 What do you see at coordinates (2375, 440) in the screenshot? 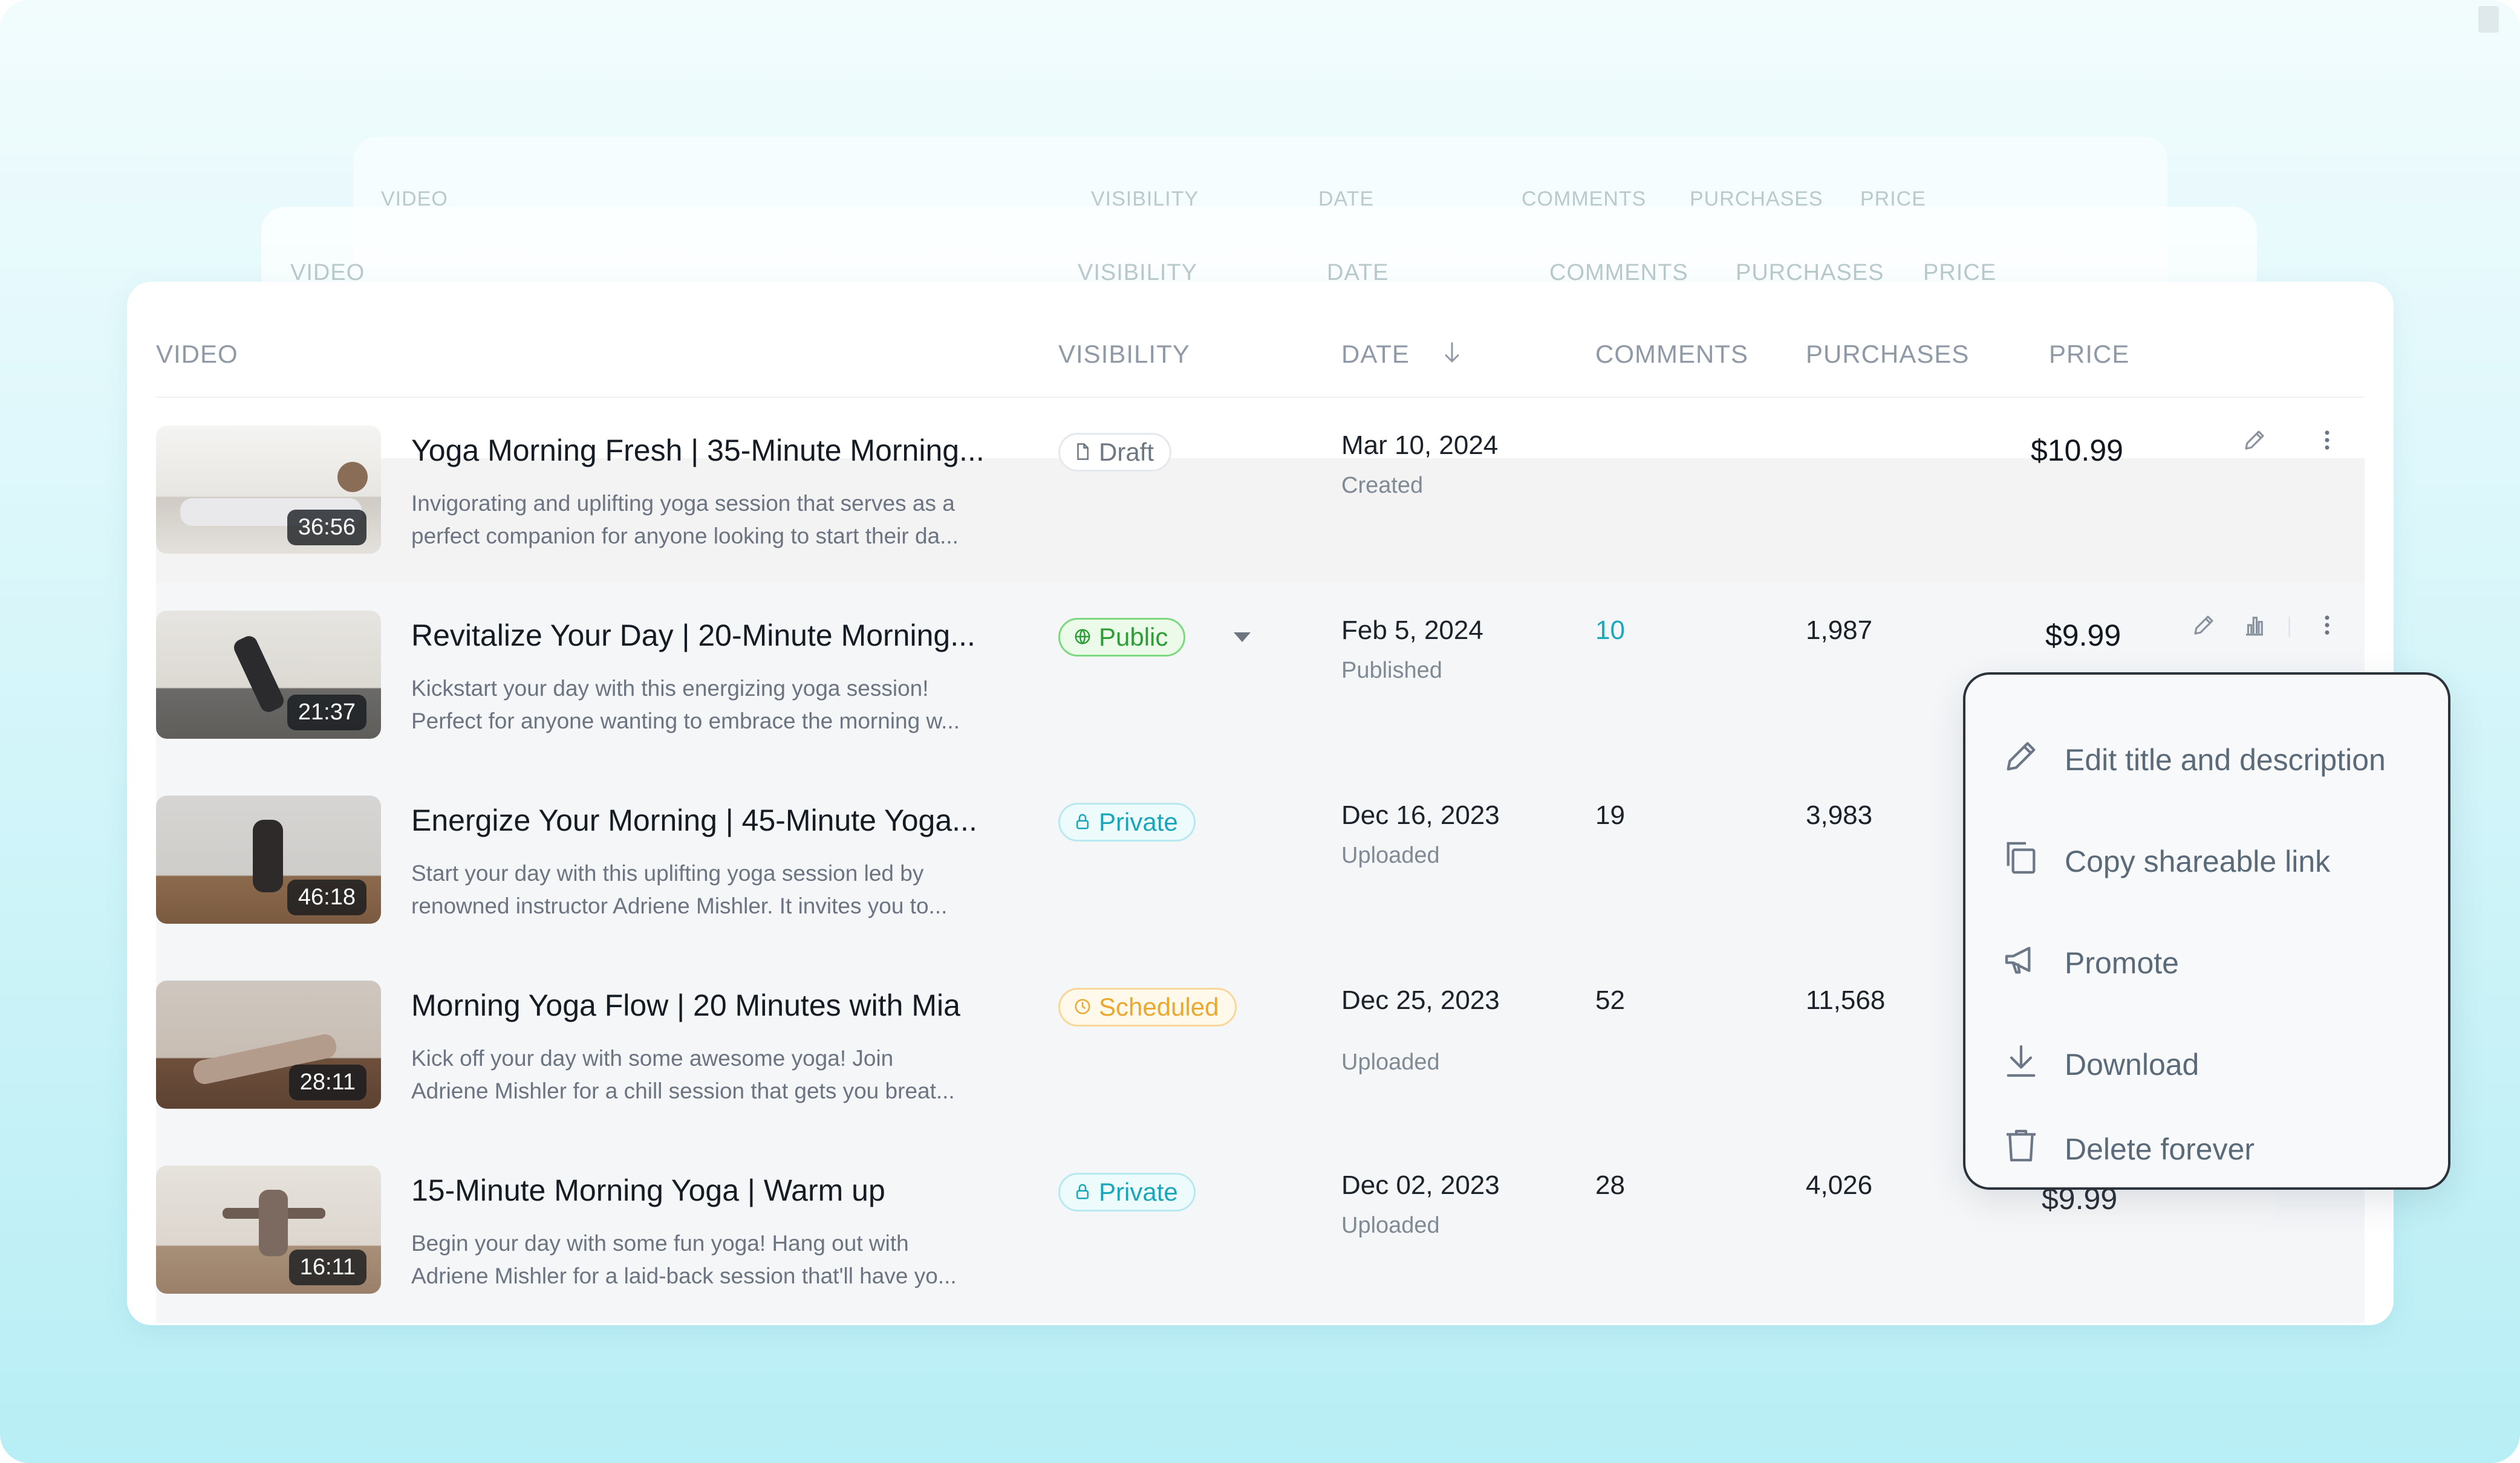
I see `pencil-icon` at bounding box center [2375, 440].